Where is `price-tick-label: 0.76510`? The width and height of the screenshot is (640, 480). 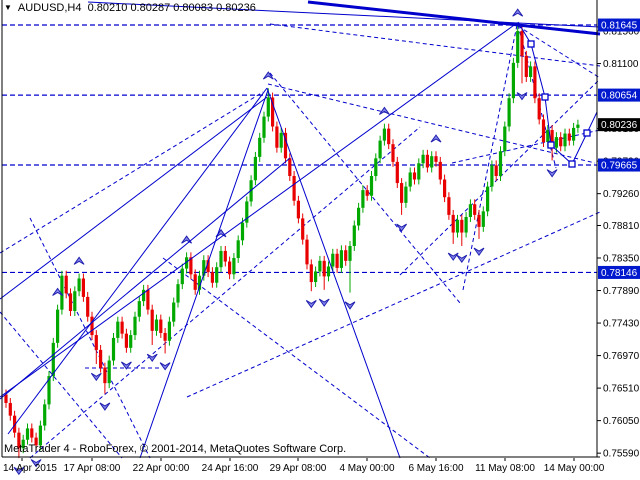
price-tick-label: 0.76510 is located at coordinates (621, 389).